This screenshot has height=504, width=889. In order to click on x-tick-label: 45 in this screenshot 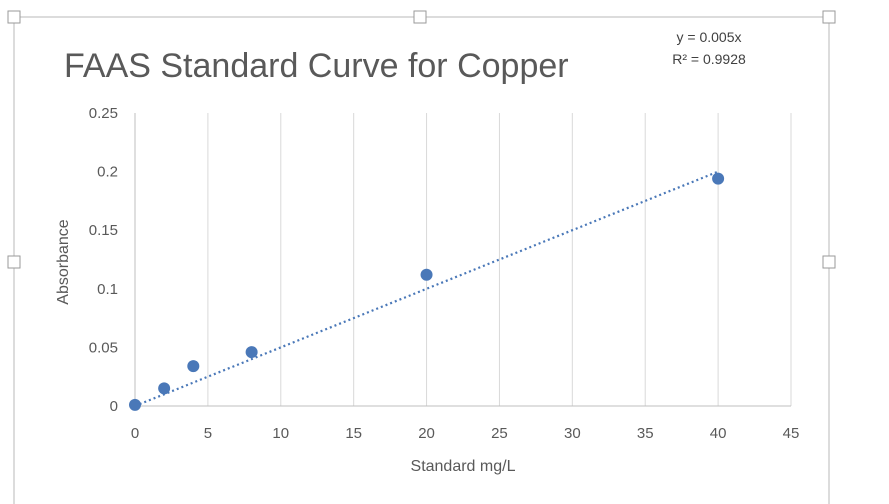, I will do `click(791, 433)`.